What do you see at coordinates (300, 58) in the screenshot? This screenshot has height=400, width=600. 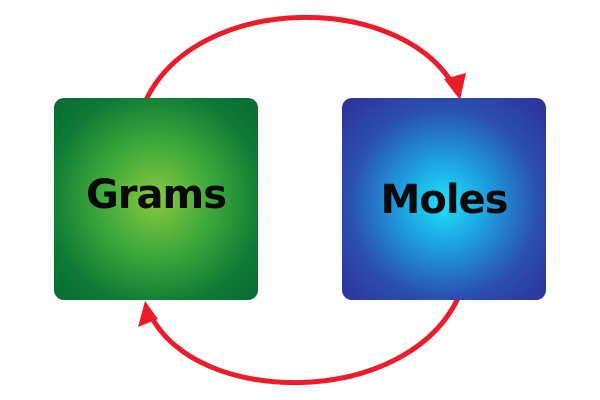 I see `arrow-grams-to-moles` at bounding box center [300, 58].